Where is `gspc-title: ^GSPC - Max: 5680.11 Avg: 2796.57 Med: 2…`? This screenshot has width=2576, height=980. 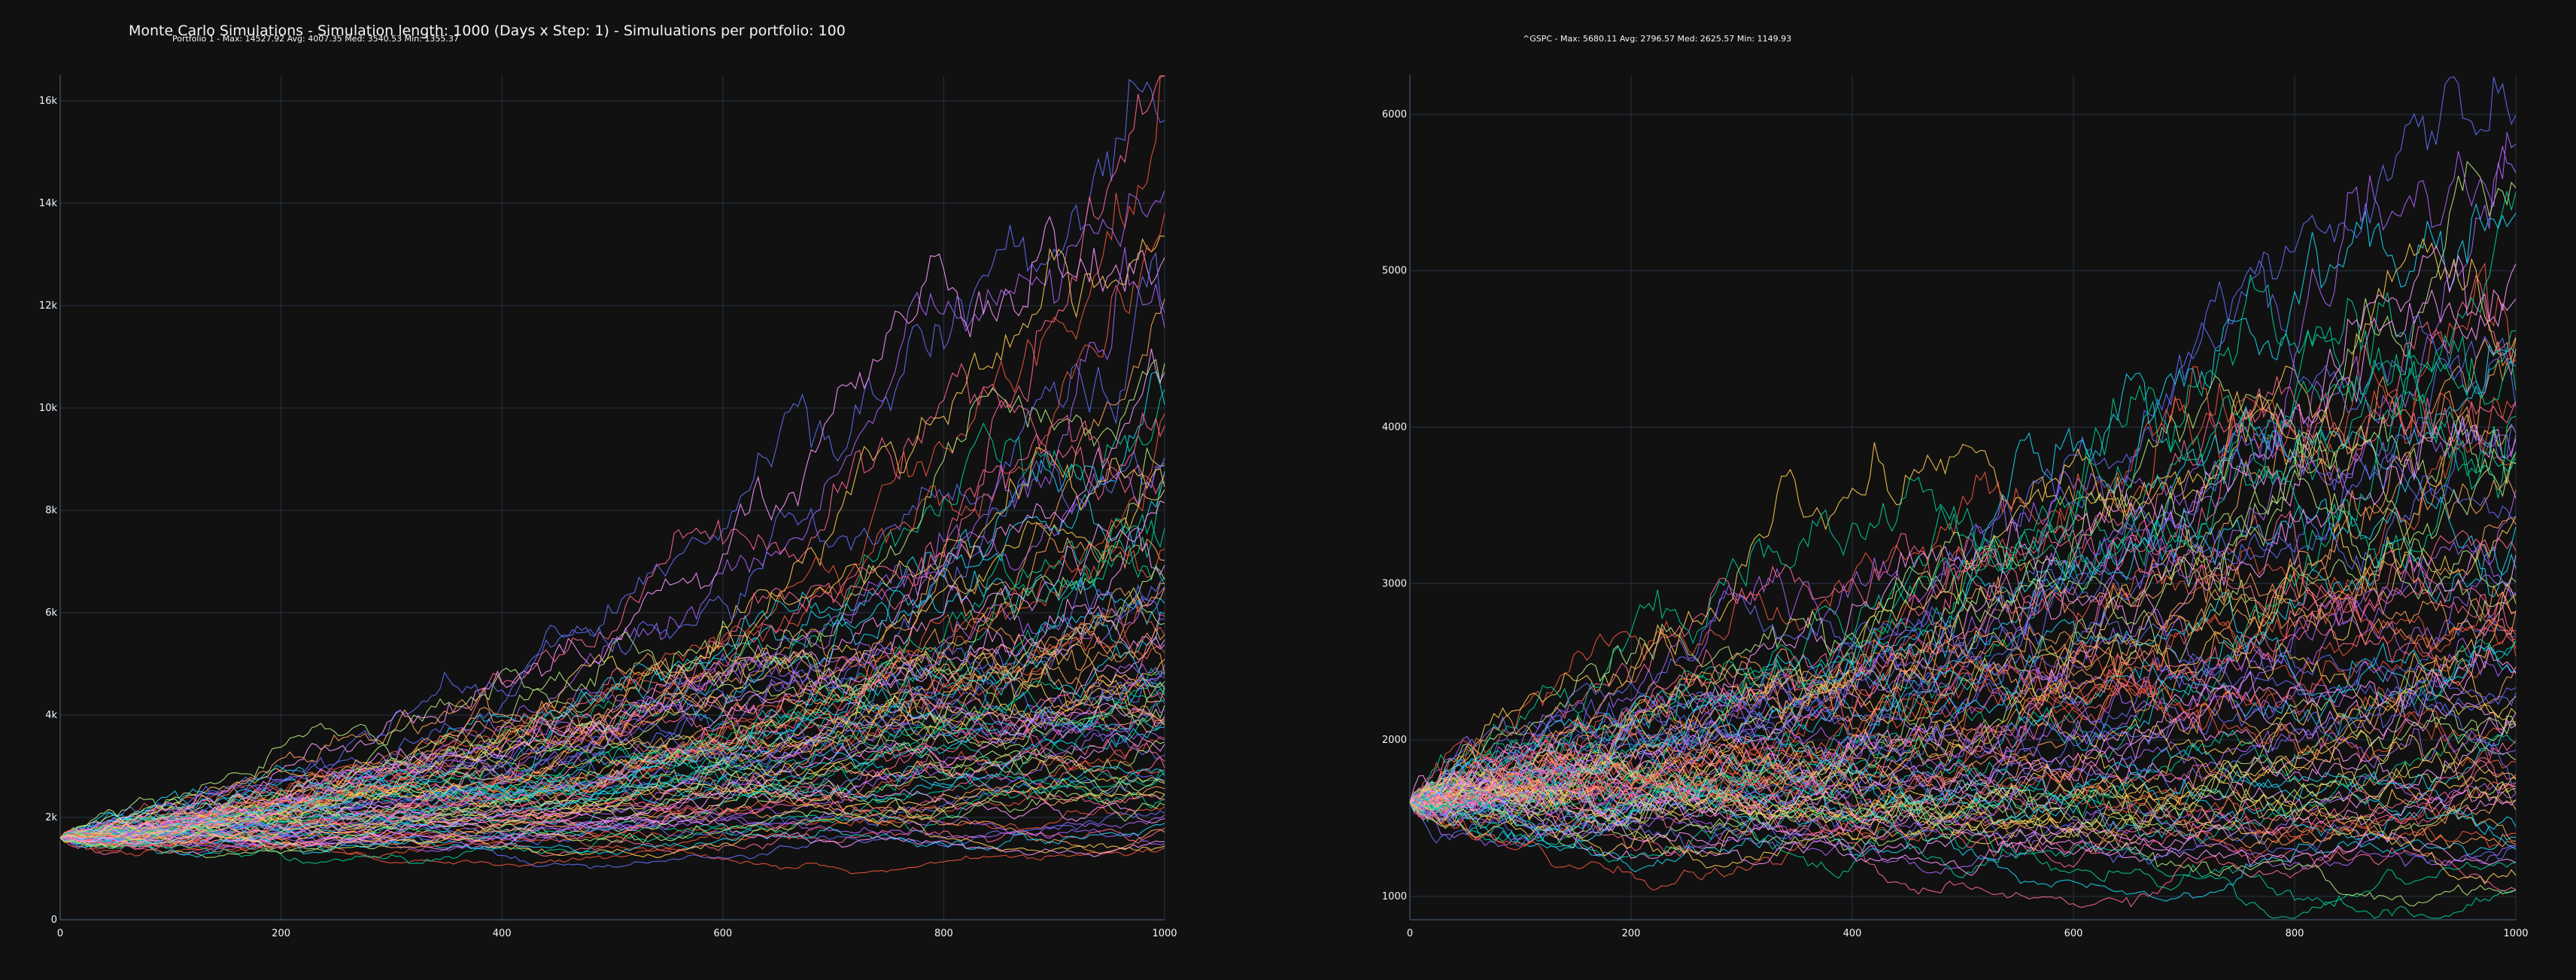 gspc-title: ^GSPC - Max: 5680.11 Avg: 2796.57 Med: 2… is located at coordinates (1657, 39).